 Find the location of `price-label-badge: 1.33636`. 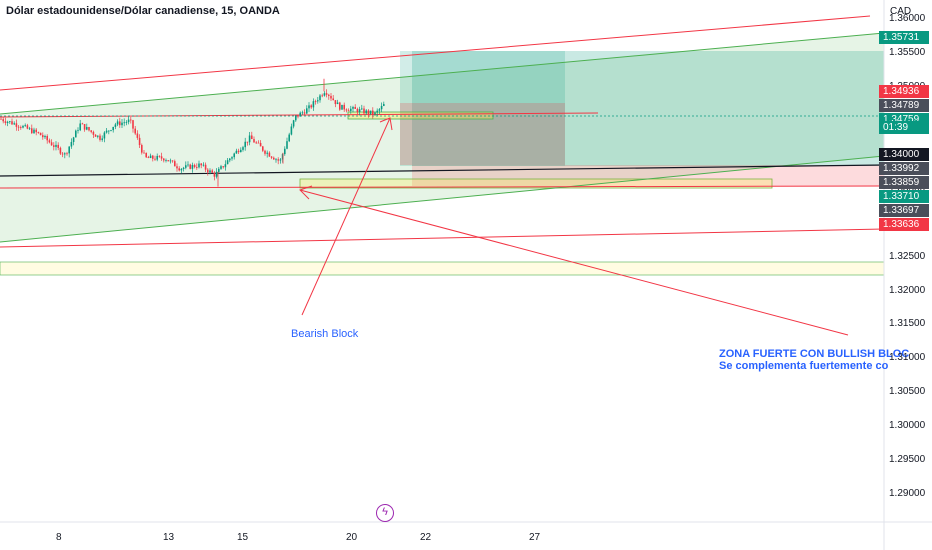

price-label-badge: 1.33636 is located at coordinates (904, 225).